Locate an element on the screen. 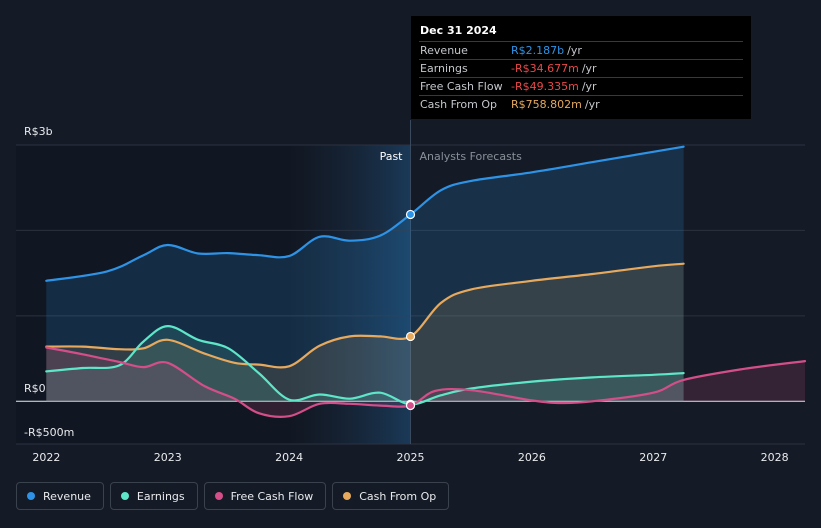 The height and width of the screenshot is (528, 821). tooltip-row-earnings: Earnings -R$34.677m /yr is located at coordinates (581, 69).